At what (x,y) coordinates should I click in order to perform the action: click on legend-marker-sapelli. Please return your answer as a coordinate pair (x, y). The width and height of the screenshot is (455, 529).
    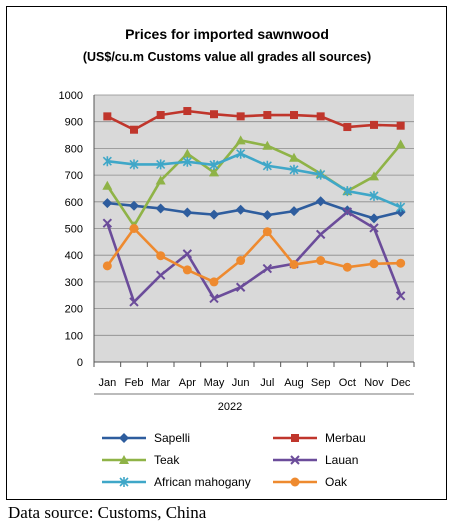
    Looking at the image, I should click on (124, 438).